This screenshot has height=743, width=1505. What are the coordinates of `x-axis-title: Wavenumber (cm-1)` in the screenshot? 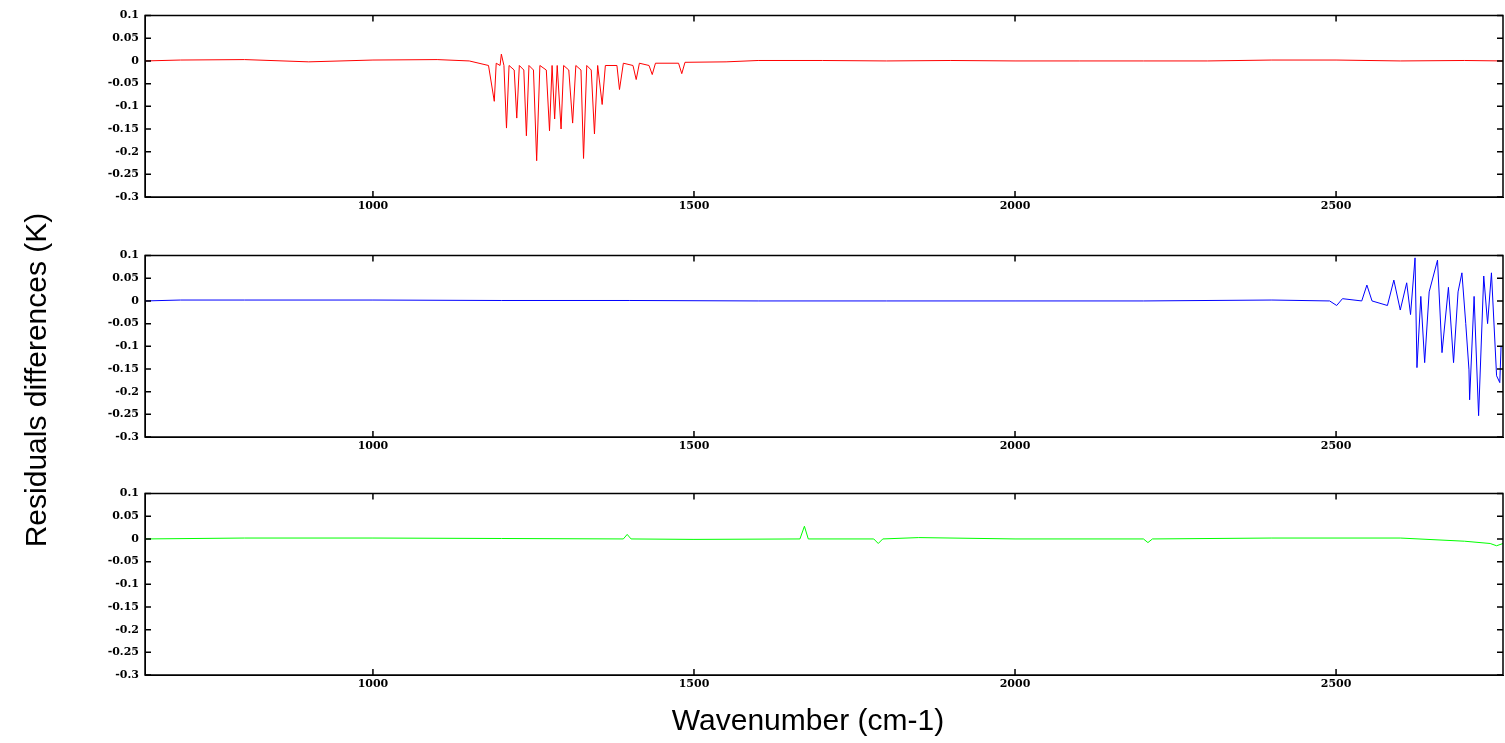 It's located at (808, 720).